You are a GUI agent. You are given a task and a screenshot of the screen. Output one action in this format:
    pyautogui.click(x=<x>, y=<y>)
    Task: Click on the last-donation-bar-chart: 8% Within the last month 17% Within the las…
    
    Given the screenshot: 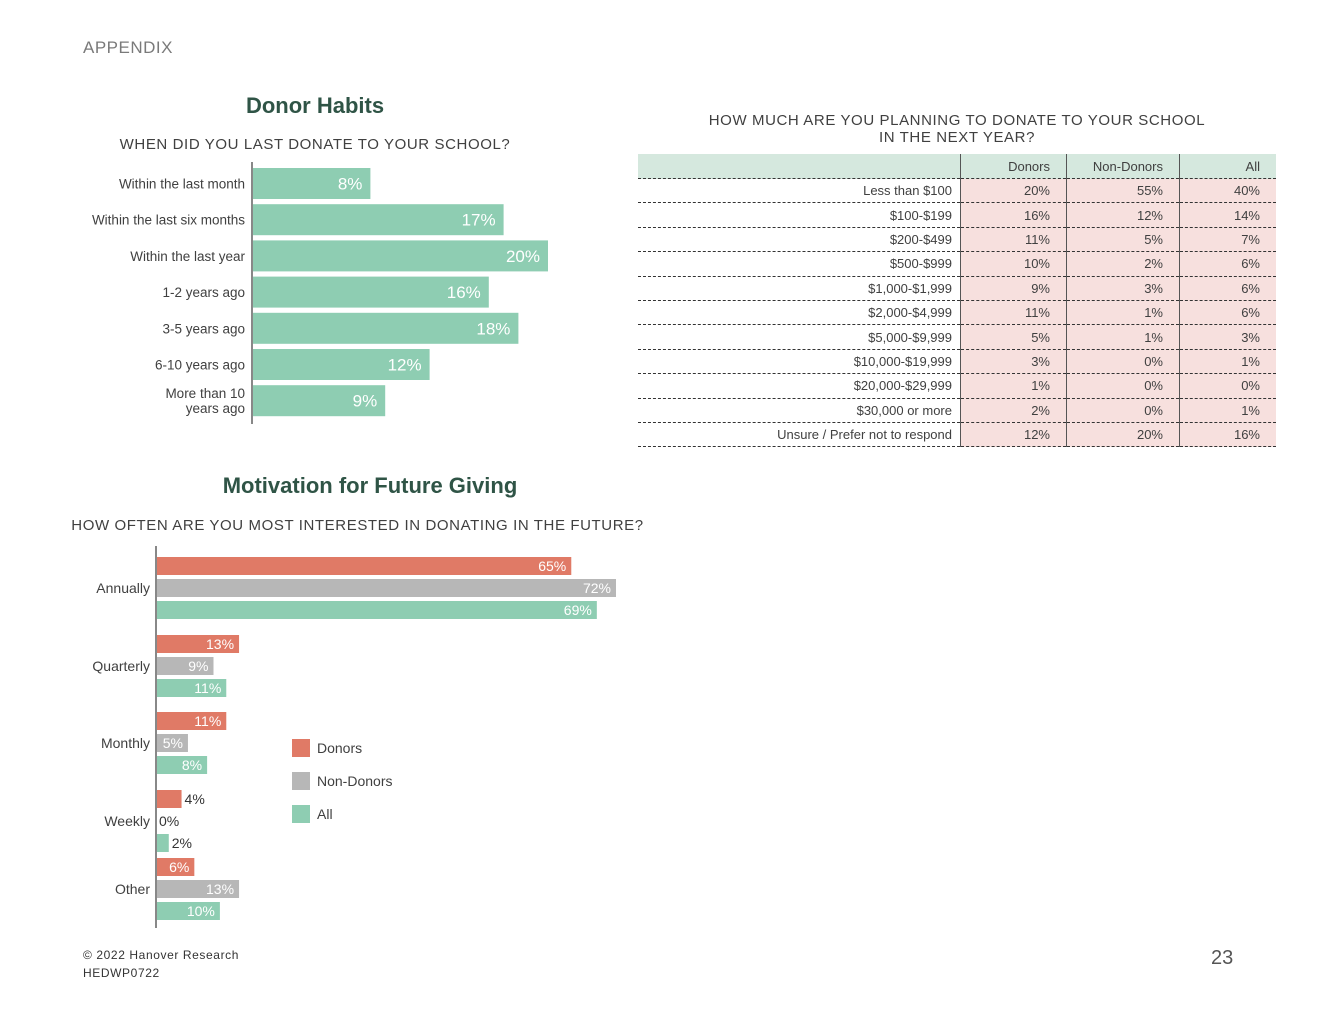 What is the action you would take?
    pyautogui.click(x=320, y=293)
    